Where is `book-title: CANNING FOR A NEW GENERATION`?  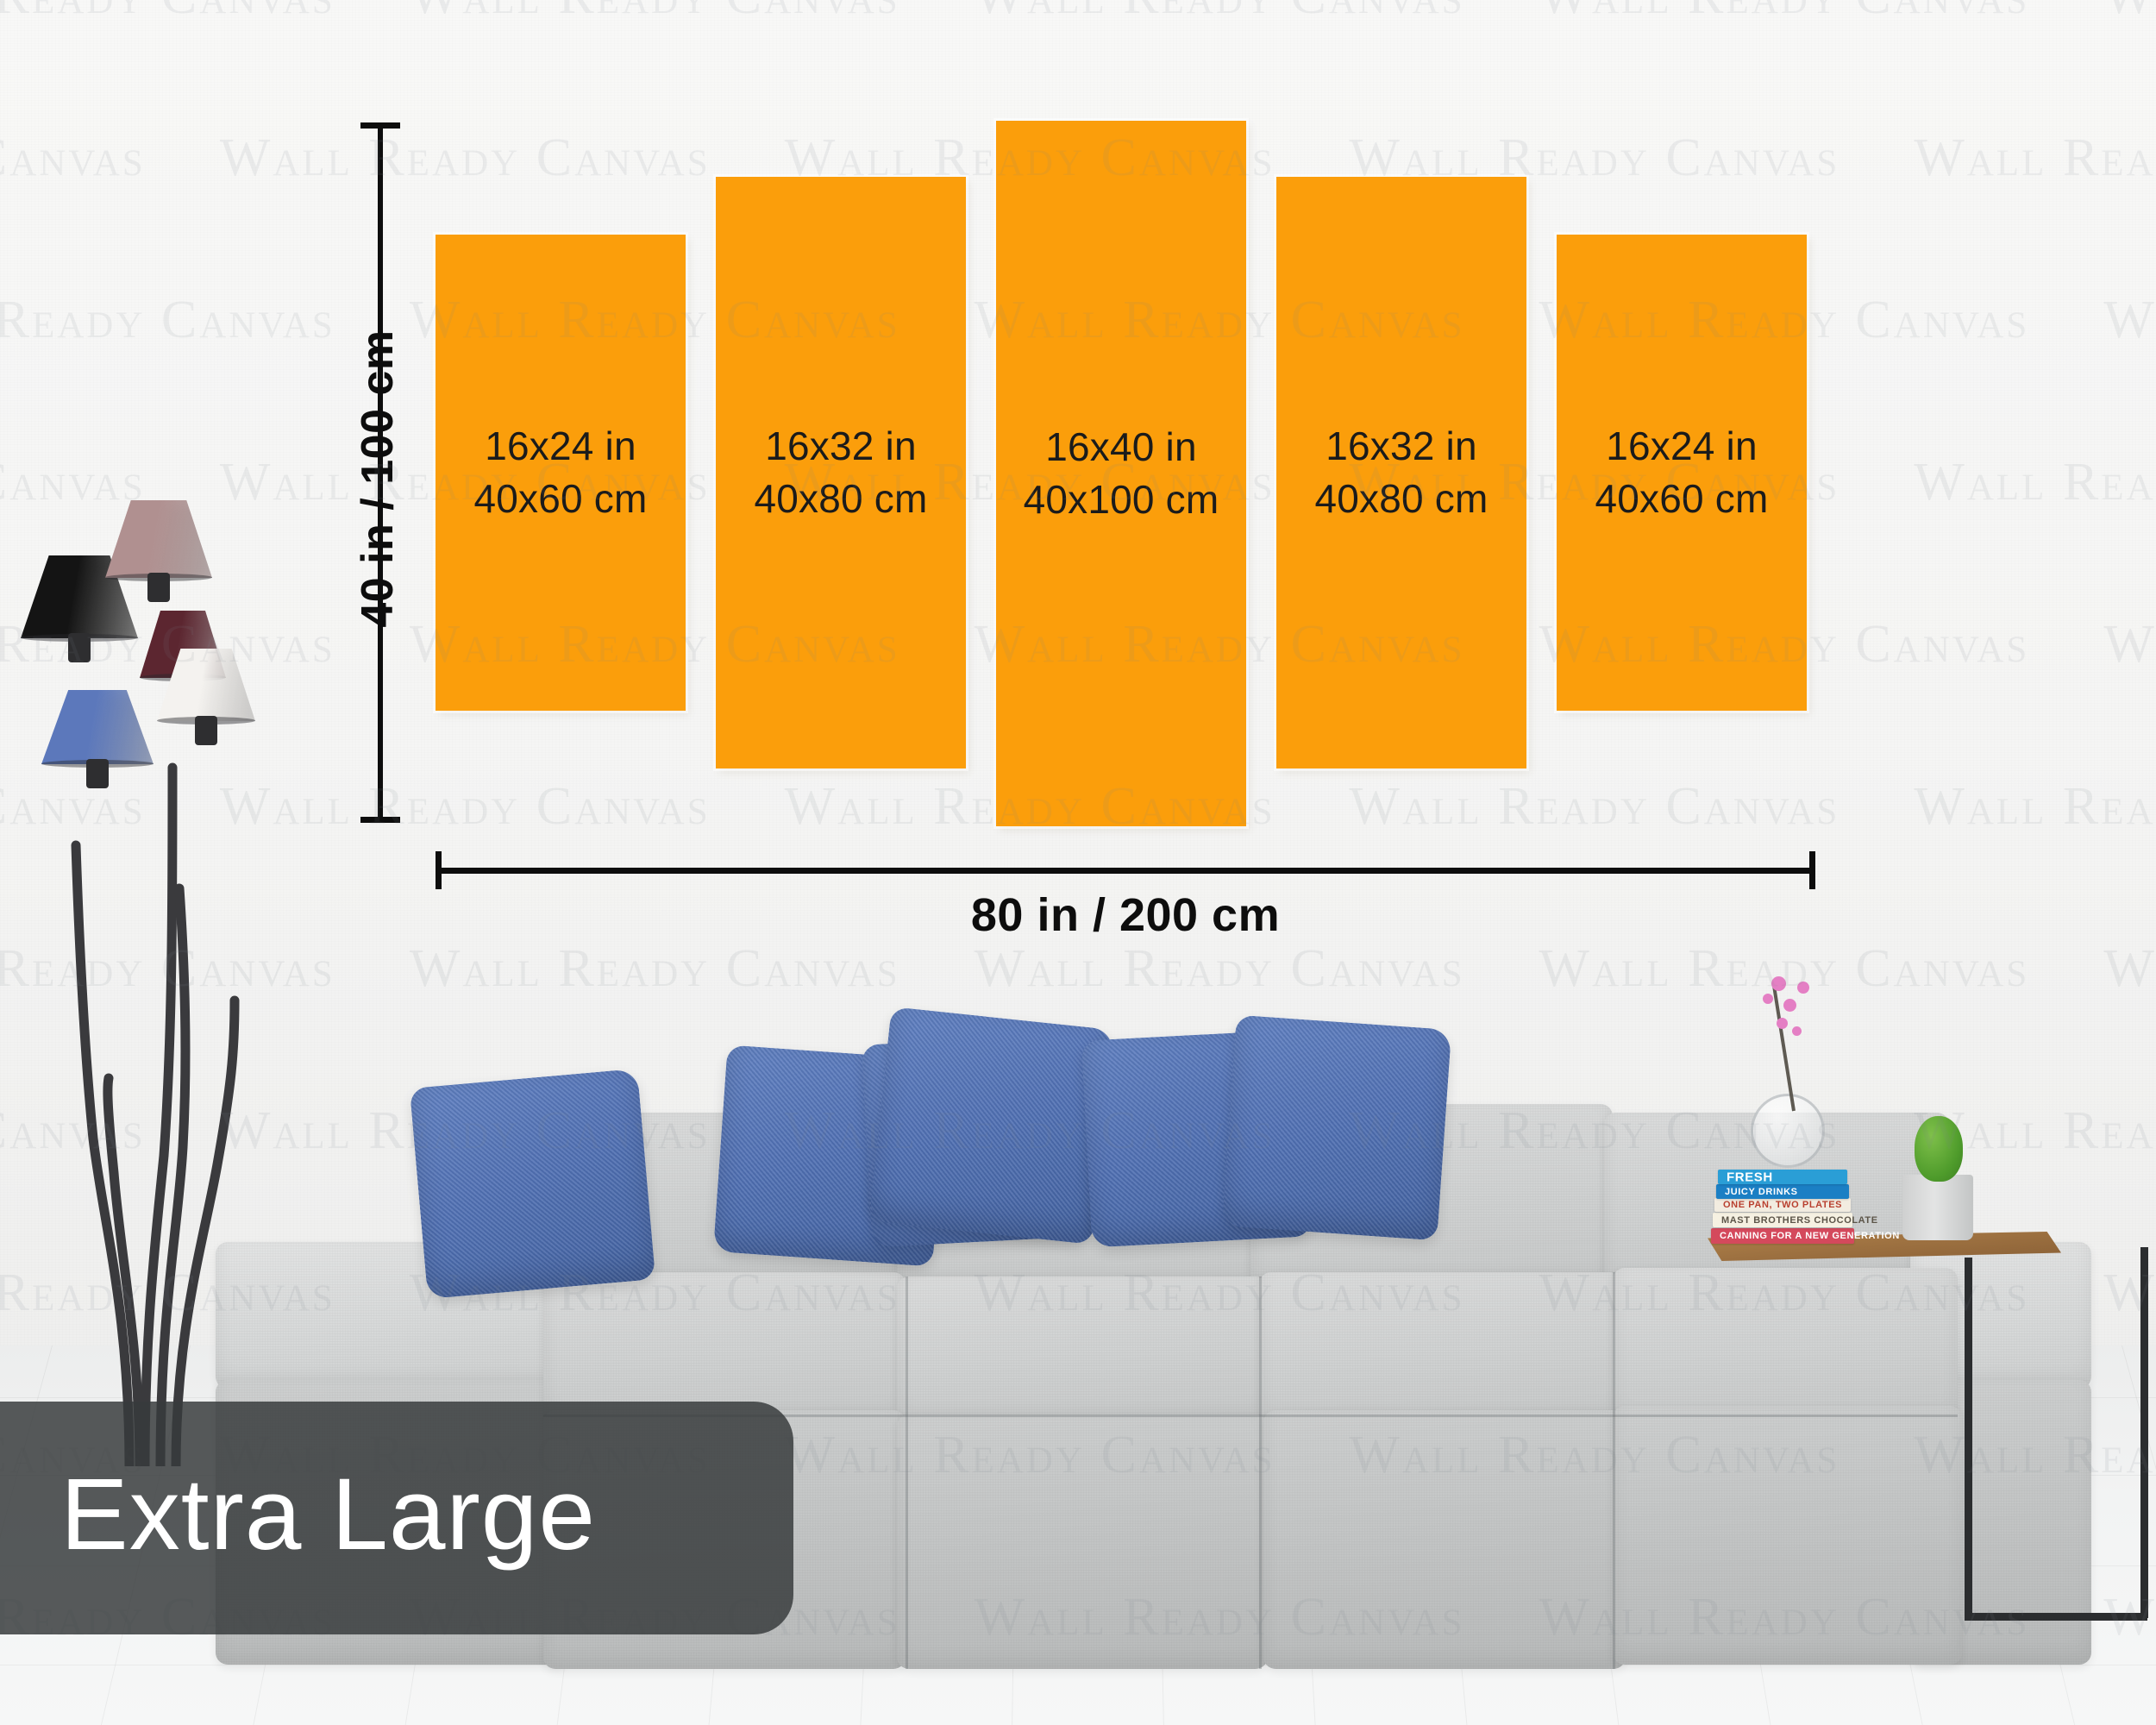 book-title: CANNING FOR A NEW GENERATION is located at coordinates (1810, 1236).